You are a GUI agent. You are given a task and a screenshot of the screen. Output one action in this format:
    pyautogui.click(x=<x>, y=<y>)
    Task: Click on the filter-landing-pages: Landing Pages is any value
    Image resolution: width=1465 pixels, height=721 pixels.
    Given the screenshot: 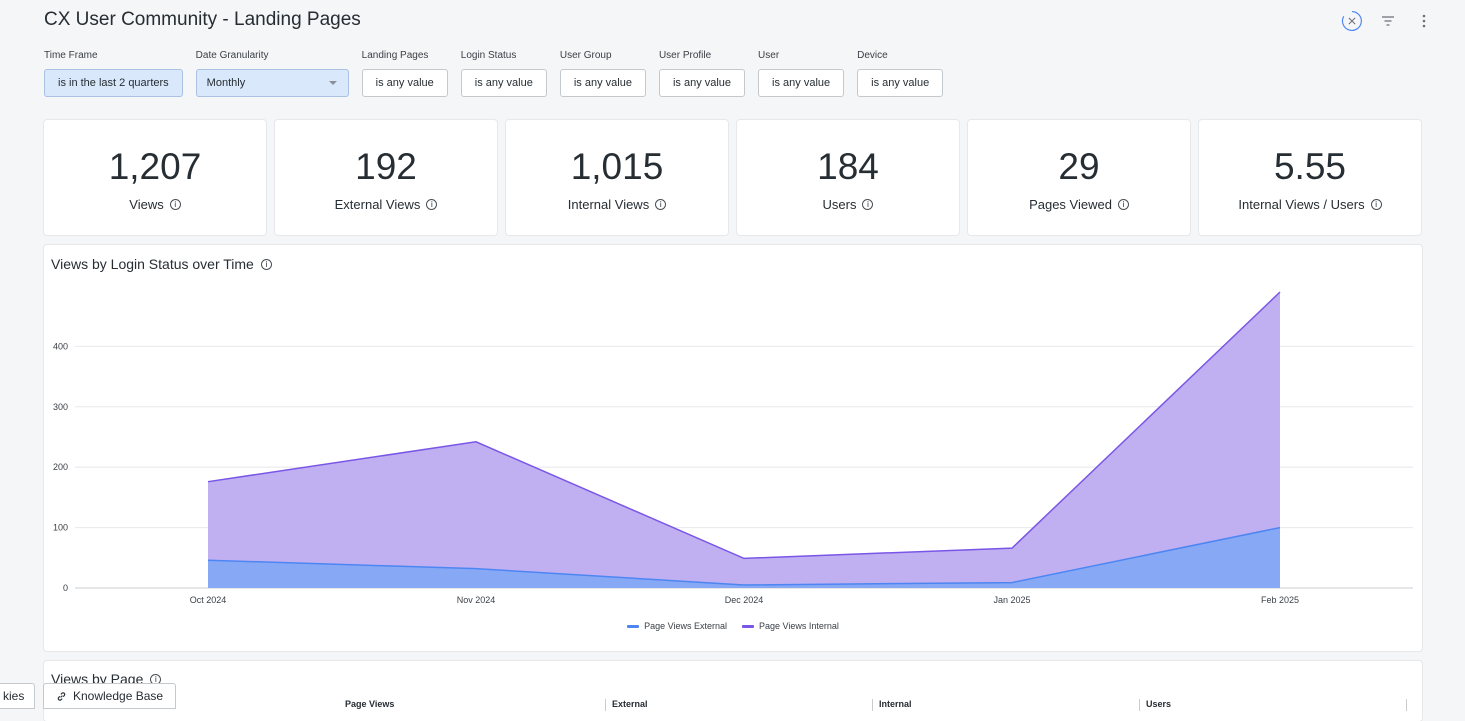 What is the action you would take?
    pyautogui.click(x=404, y=73)
    